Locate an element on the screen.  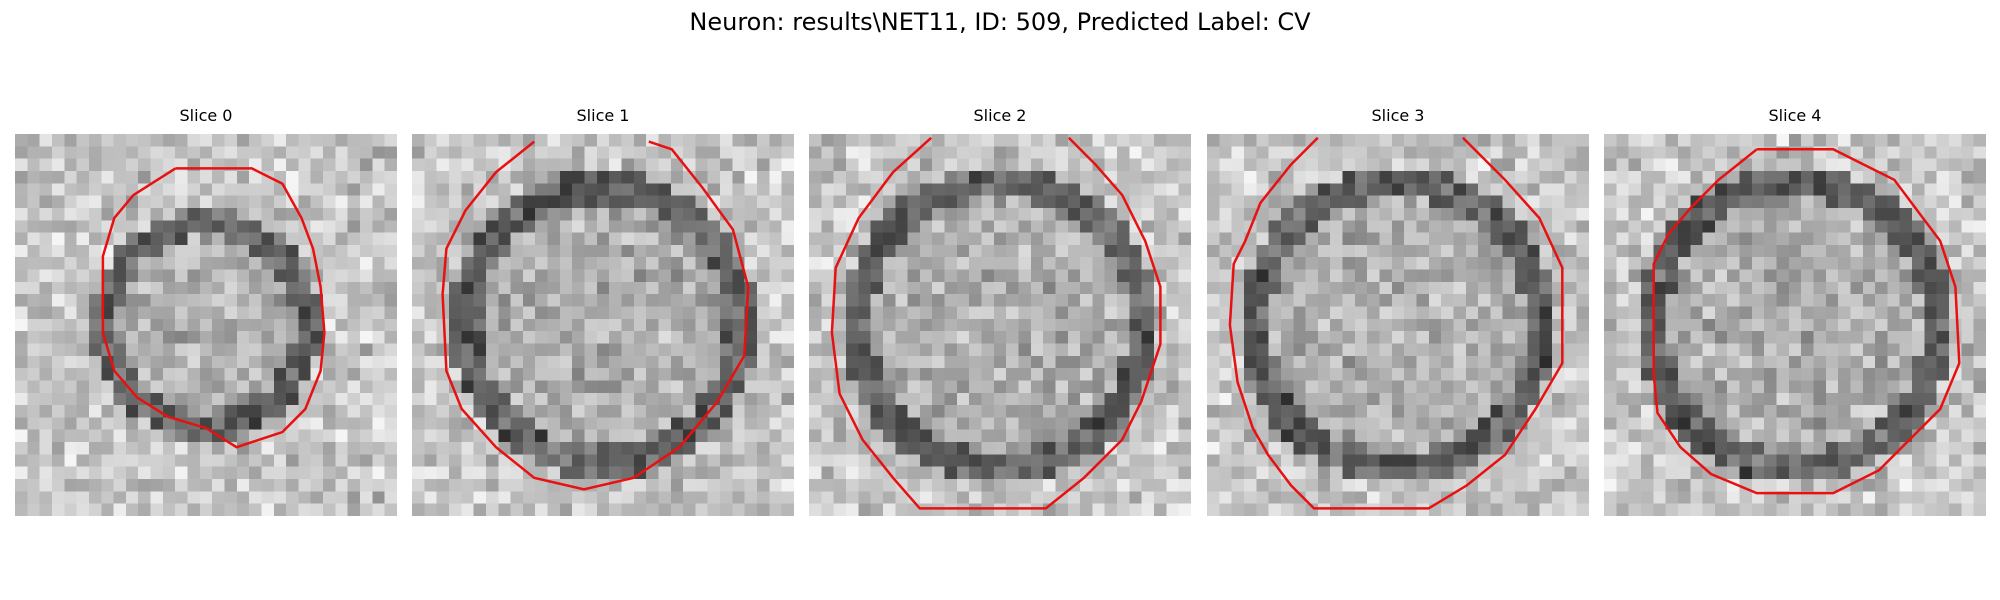
slice-title: Slice 0 is located at coordinates (206, 115).